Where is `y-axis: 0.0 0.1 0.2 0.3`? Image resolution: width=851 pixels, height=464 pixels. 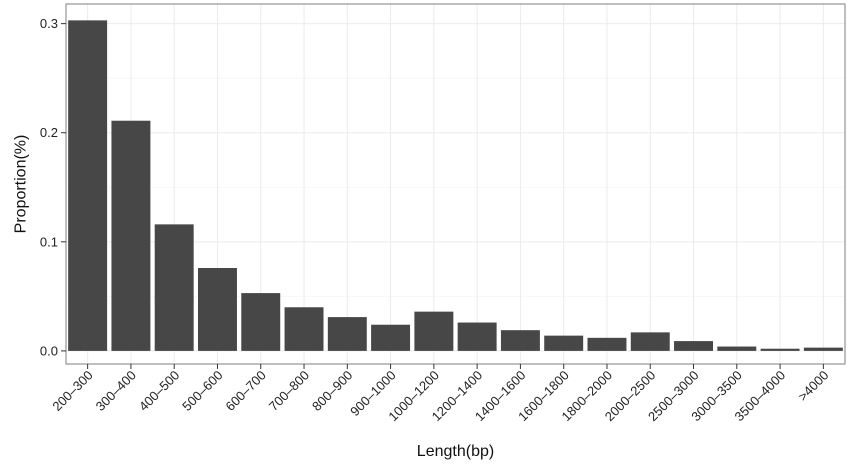
y-axis: 0.0 0.1 0.2 0.3 is located at coordinates (53, 187).